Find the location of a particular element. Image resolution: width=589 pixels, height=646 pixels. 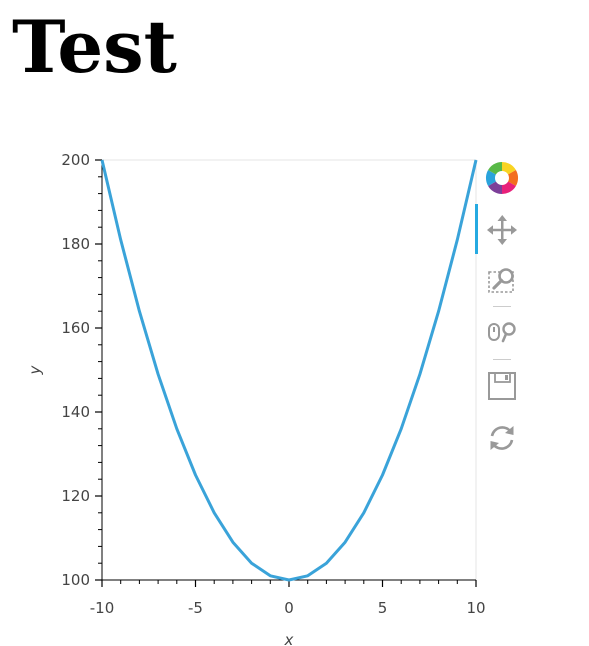

x-tick-label: -10 is located at coordinates (102, 608).